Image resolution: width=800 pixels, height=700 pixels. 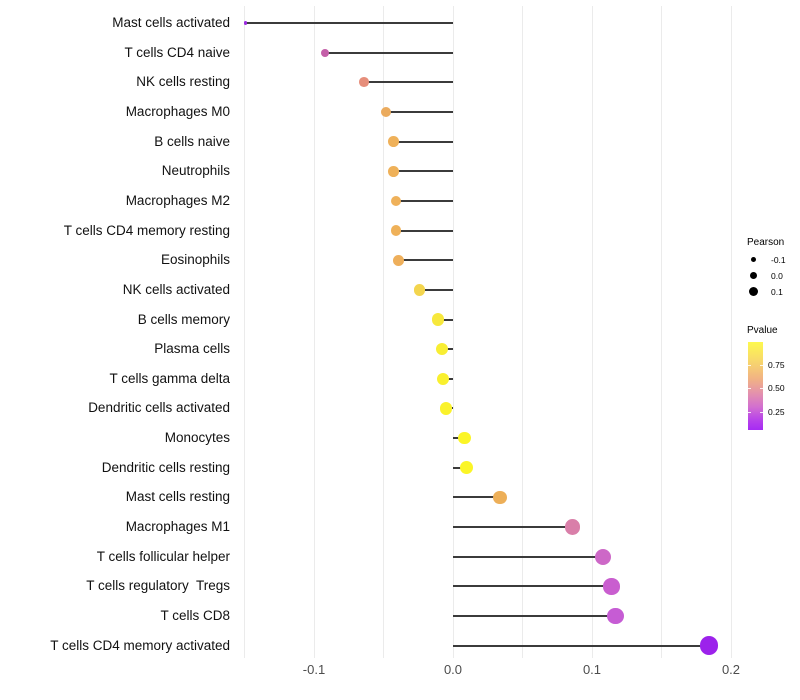 What do you see at coordinates (176, 289) in the screenshot?
I see `category-label: NK cells activated` at bounding box center [176, 289].